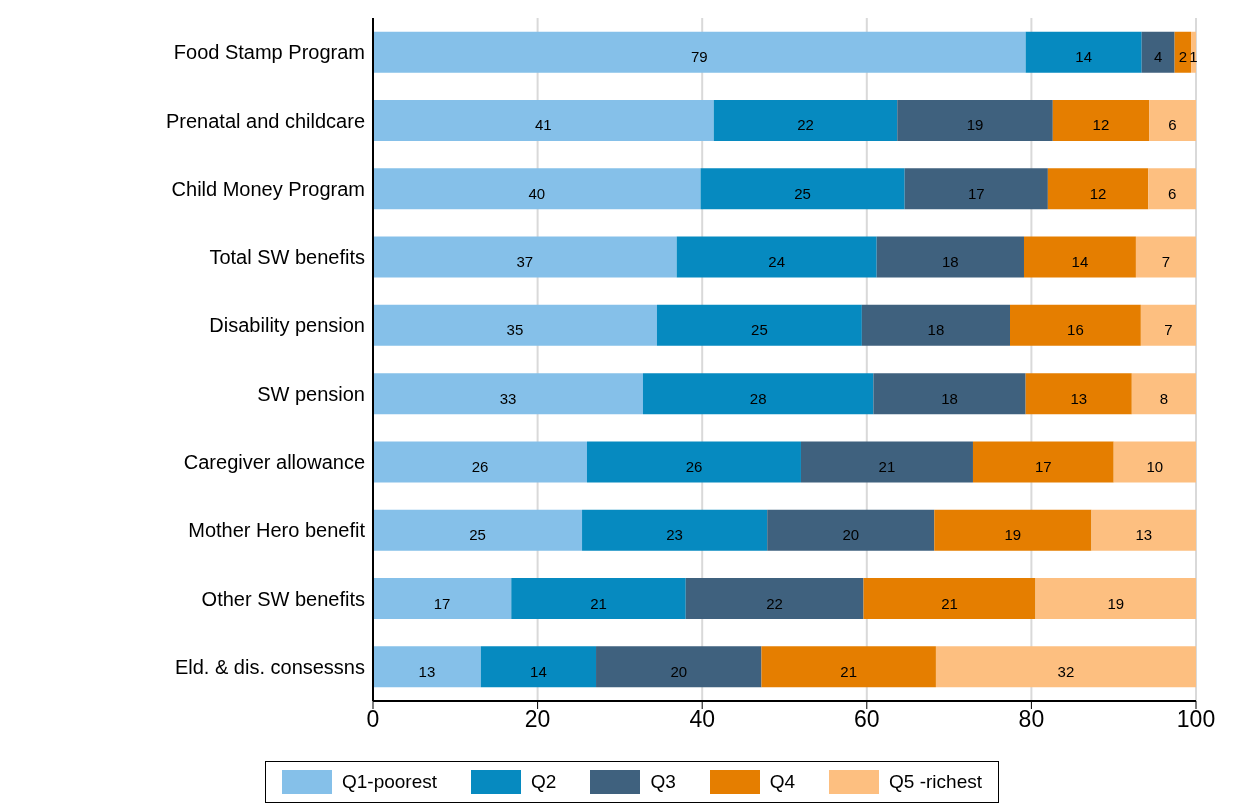 This screenshot has width=1249, height=809. Describe the element at coordinates (662, 782) in the screenshot. I see `legend-label: Q3` at that location.